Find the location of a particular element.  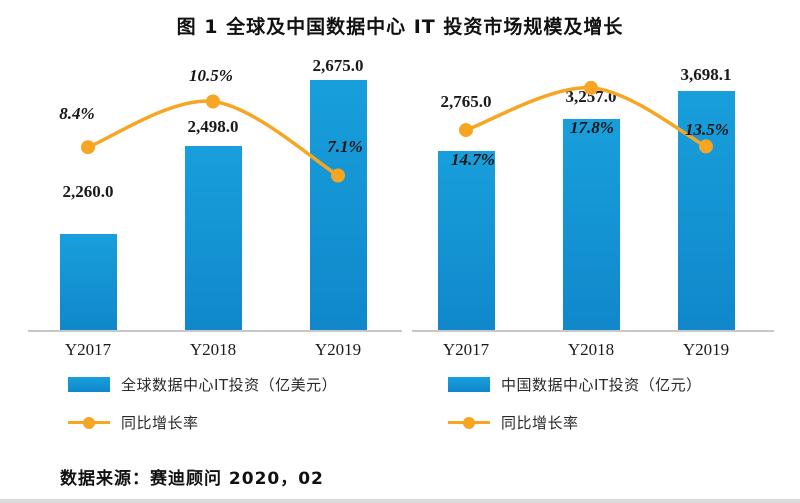

bar-value-label: 3,698.1 is located at coordinates (706, 74).